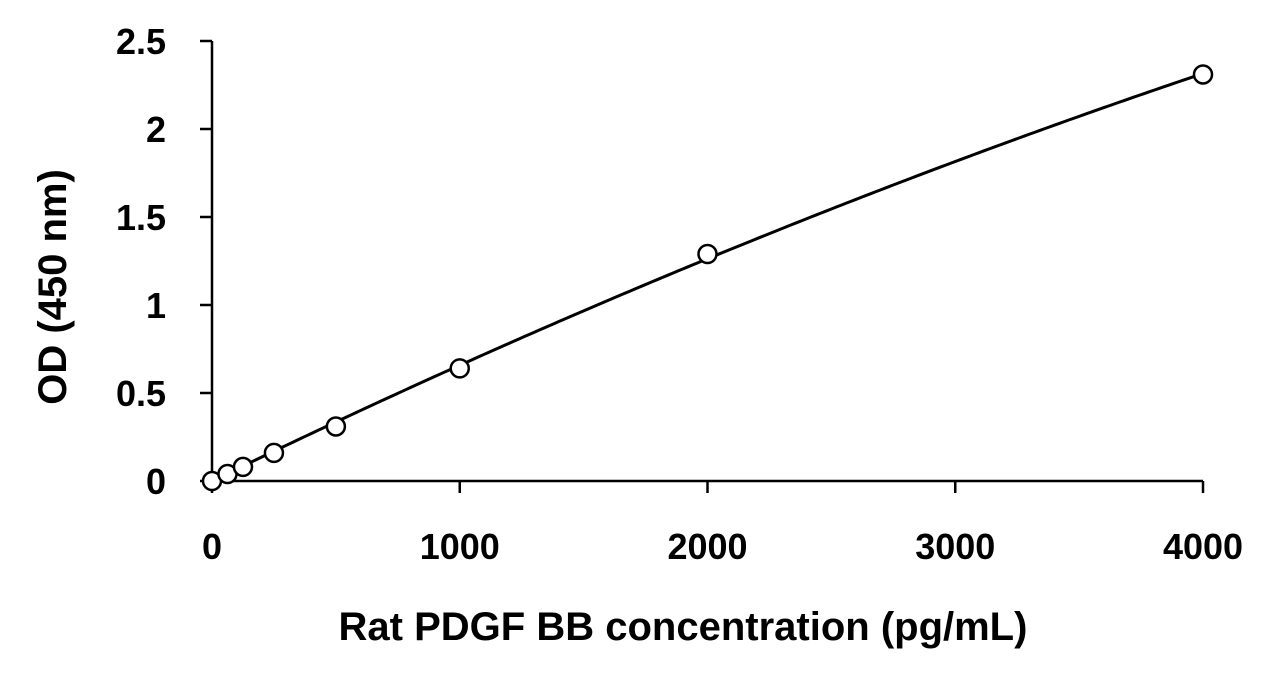 This screenshot has height=685, width=1277. What do you see at coordinates (707, 546) in the screenshot?
I see `x-tick-label: 2000` at bounding box center [707, 546].